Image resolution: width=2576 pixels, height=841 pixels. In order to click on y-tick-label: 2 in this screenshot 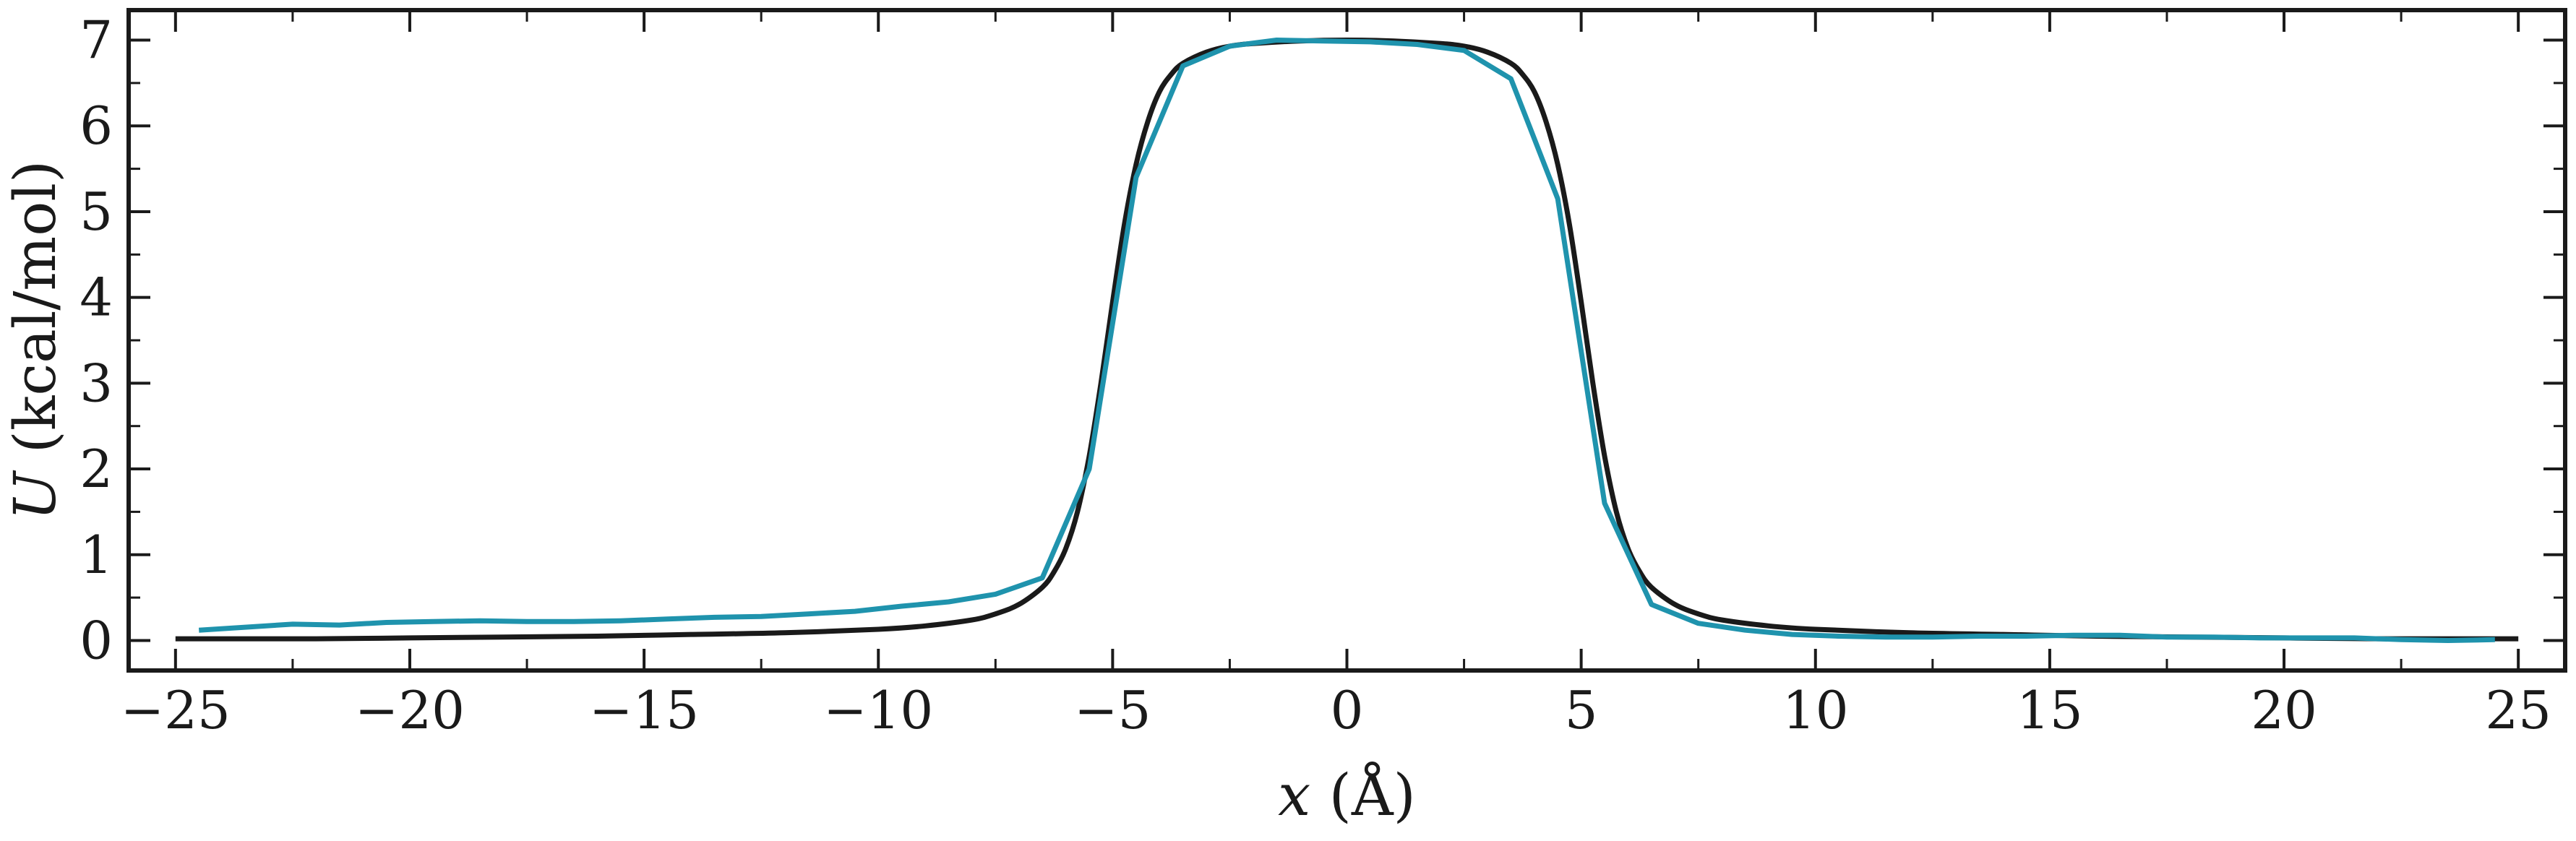, I will do `click(97, 469)`.